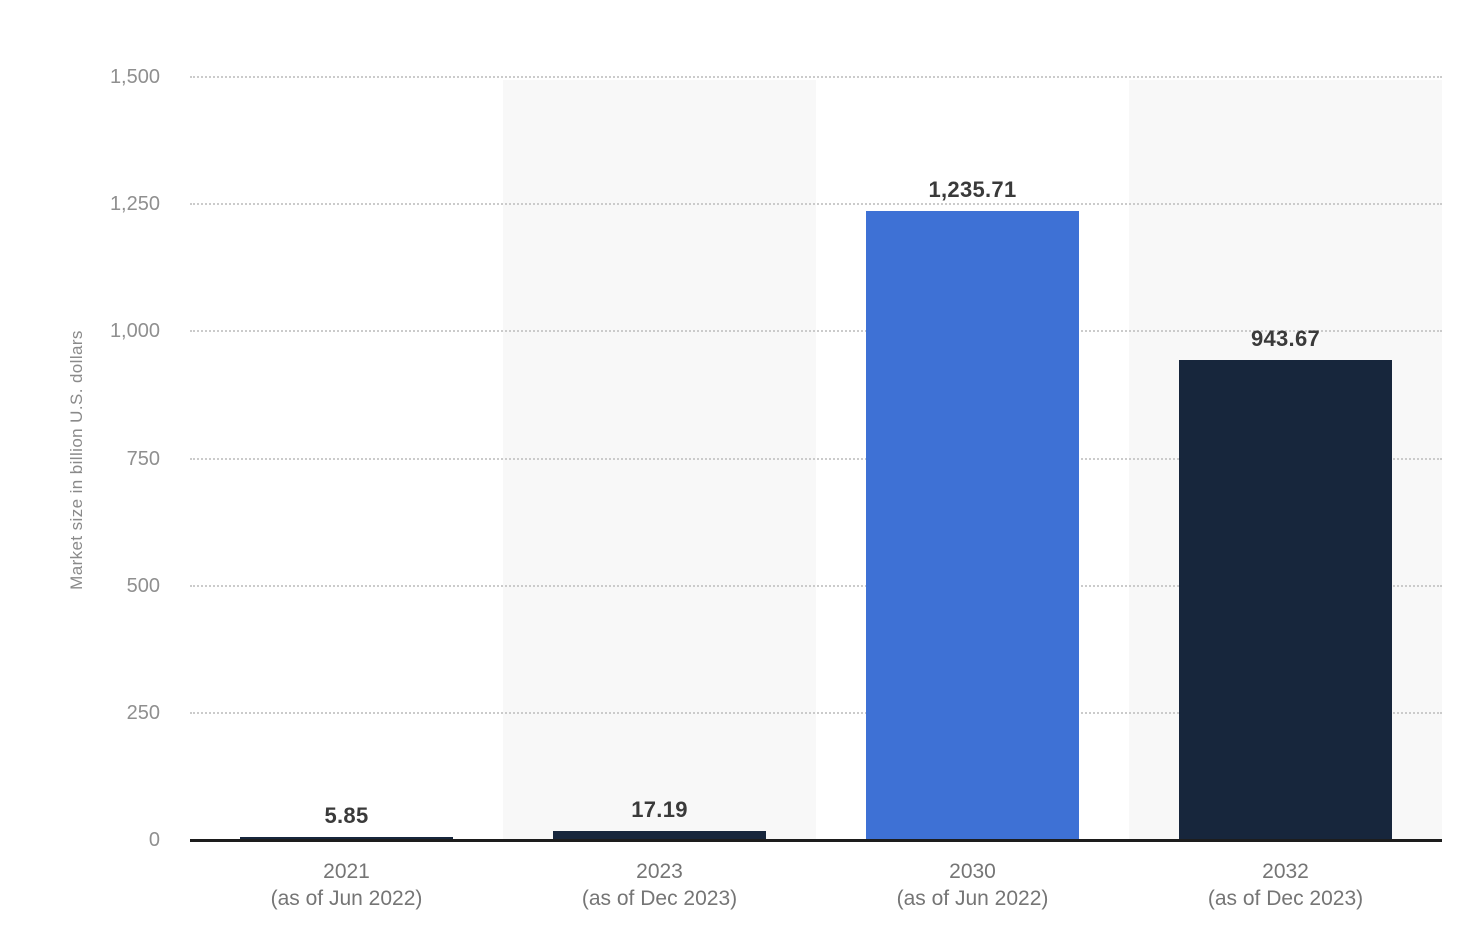 Image resolution: width=1466 pixels, height=940 pixels. What do you see at coordinates (659, 871) in the screenshot?
I see `x-tick-year: 2023` at bounding box center [659, 871].